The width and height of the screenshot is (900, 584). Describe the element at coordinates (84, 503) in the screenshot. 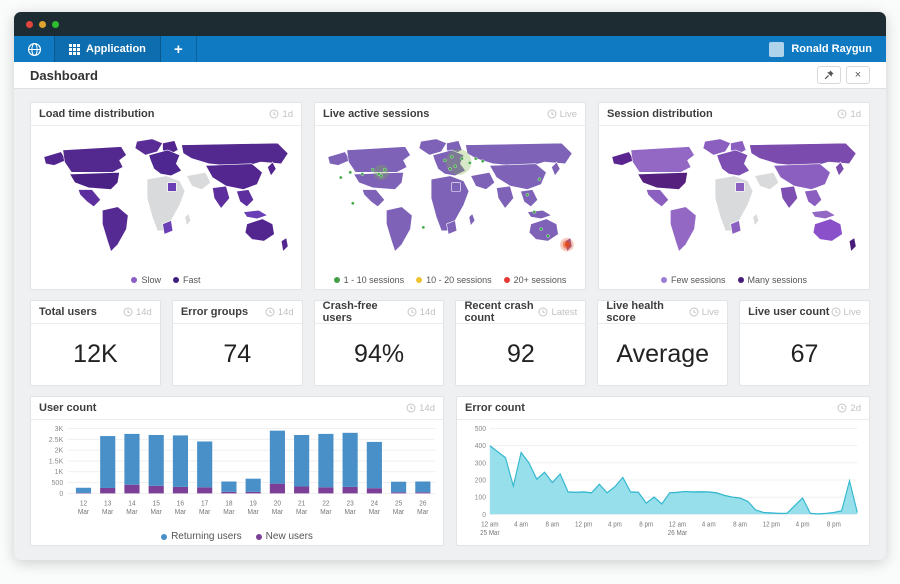

I see `x-tick-day: 12` at that location.